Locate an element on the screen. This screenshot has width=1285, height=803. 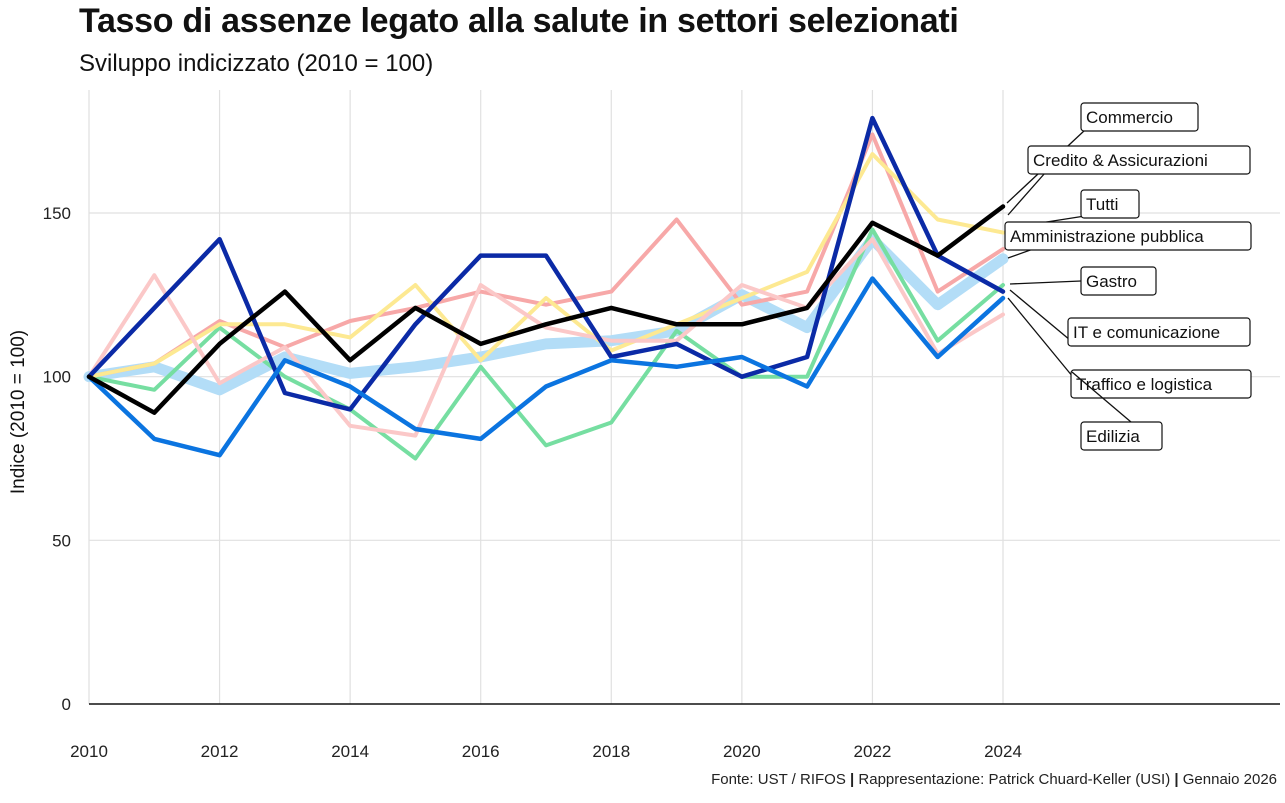
series-label: Edilizia is located at coordinates (1113, 436).